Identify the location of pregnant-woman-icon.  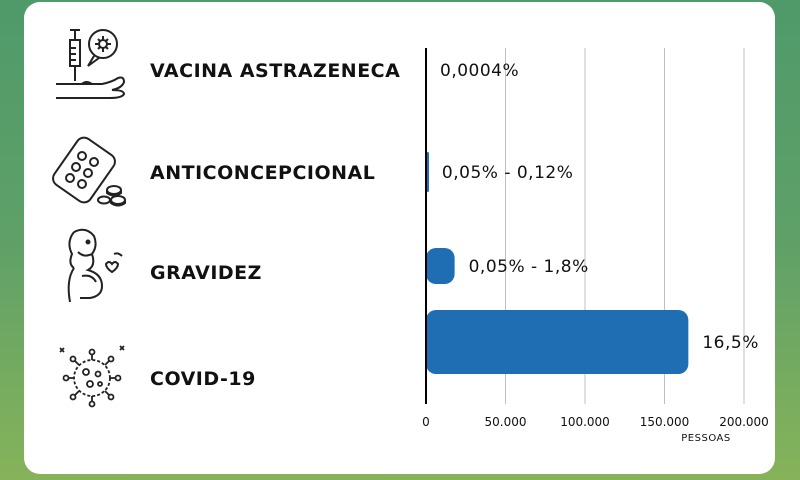
(95, 265).